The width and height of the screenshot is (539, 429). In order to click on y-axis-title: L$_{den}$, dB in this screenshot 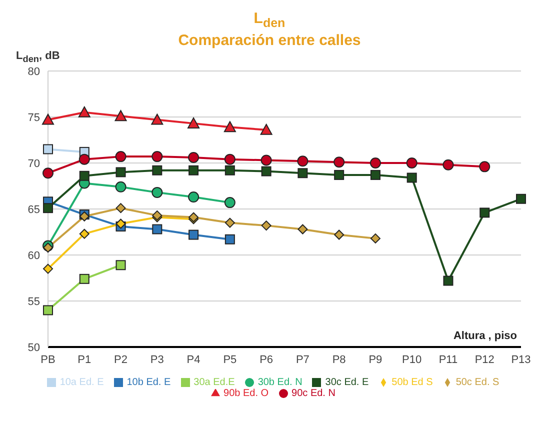, I will do `click(38, 57)`.